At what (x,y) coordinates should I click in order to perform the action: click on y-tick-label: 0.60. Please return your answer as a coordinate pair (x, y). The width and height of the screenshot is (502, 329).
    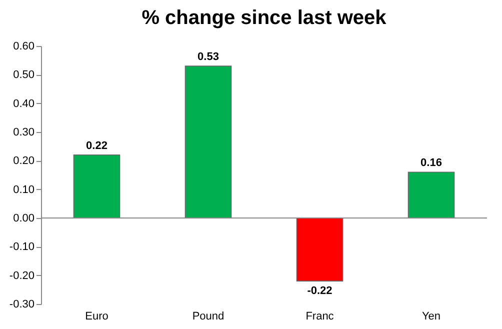
    Looking at the image, I should click on (23, 46).